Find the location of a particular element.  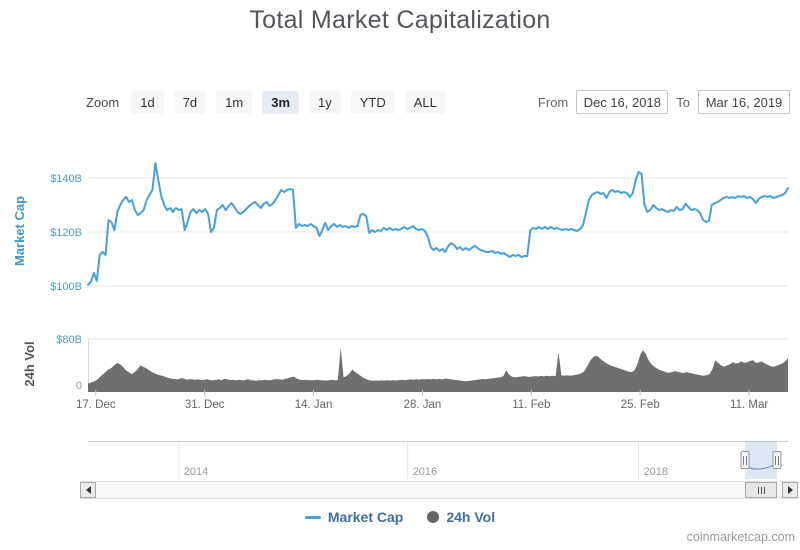

zoom-range-toolbar: Zoom 1d 7d 1m 3m 1y YTD ALL is located at coordinates (266, 102).